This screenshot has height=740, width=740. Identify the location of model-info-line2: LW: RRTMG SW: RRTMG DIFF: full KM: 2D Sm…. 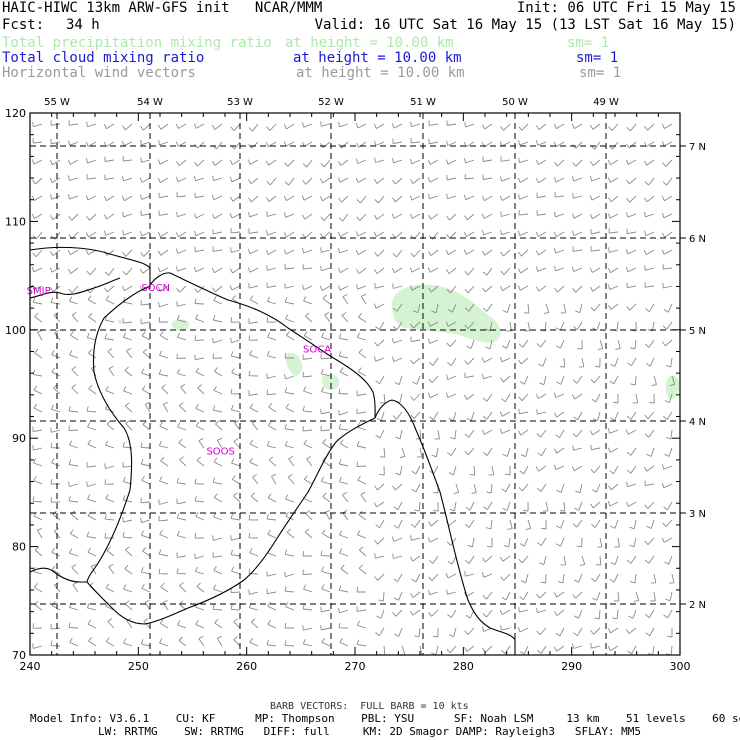
(370, 731).